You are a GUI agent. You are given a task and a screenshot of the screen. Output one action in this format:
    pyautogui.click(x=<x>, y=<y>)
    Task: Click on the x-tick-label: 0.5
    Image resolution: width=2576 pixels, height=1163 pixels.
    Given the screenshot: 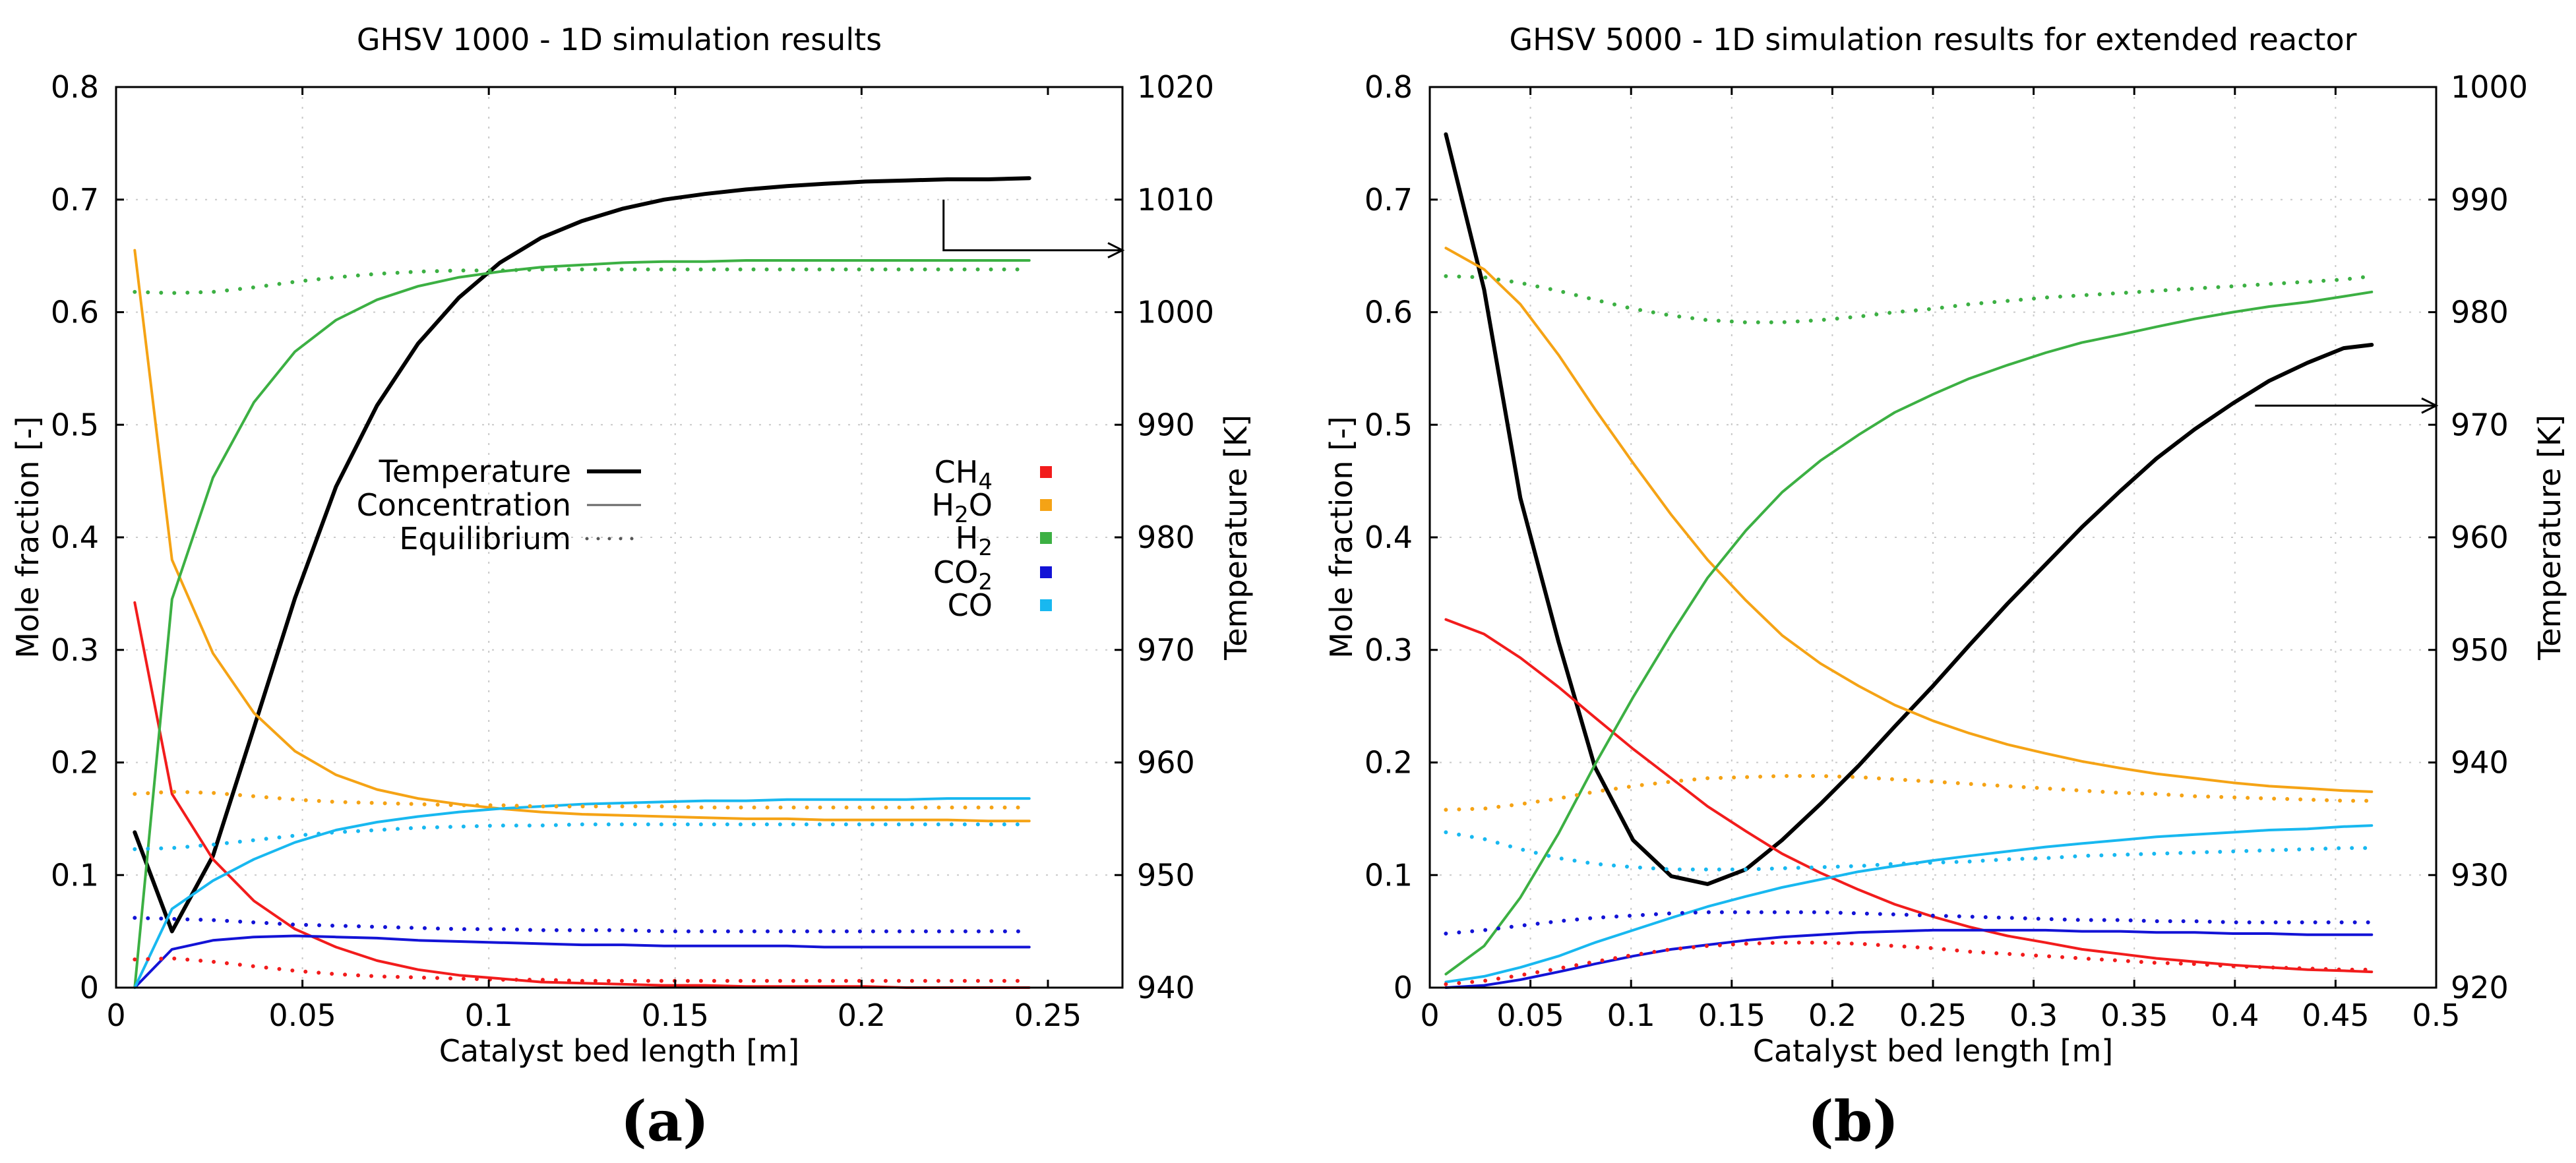 What is the action you would take?
    pyautogui.click(x=2436, y=1015)
    